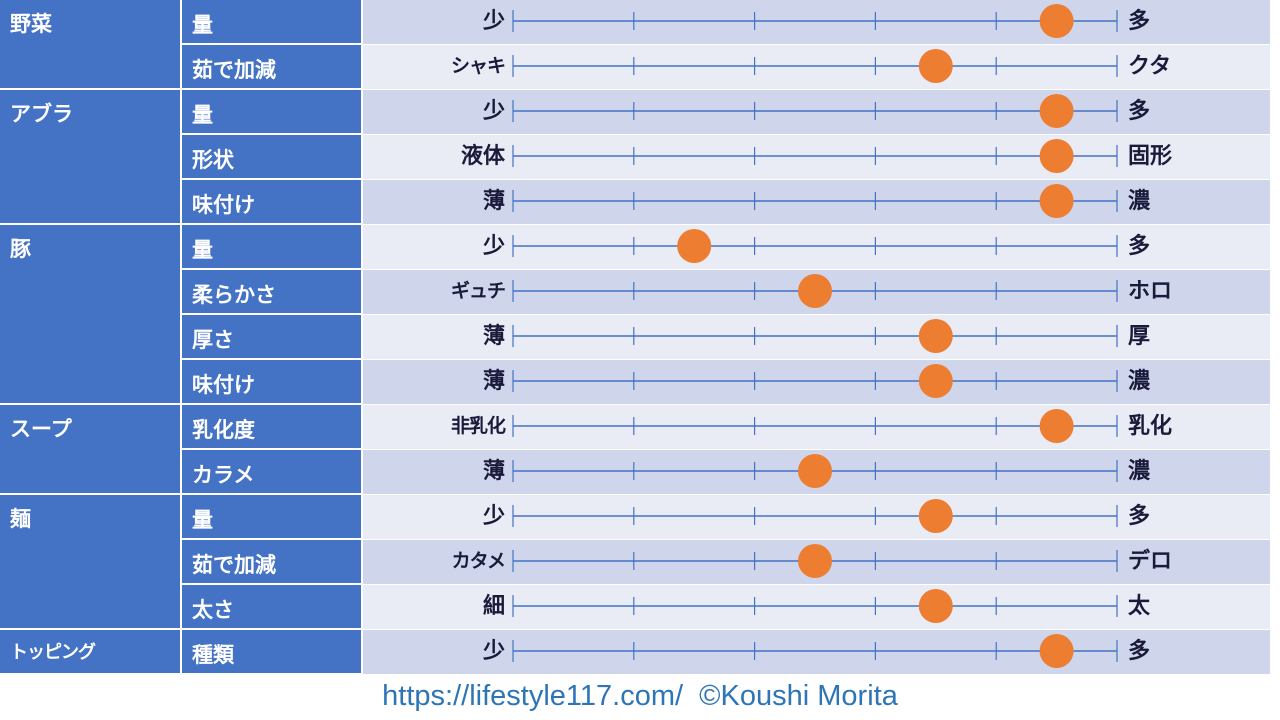 The width and height of the screenshot is (1280, 720). I want to click on high-label: 厚, so click(1139, 336).